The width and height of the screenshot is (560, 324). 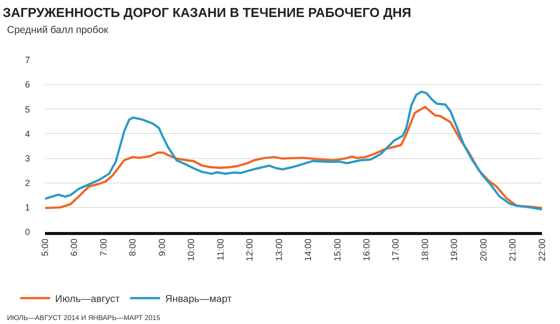 What do you see at coordinates (395, 250) in the screenshot?
I see `x-tick-label: 17:00` at bounding box center [395, 250].